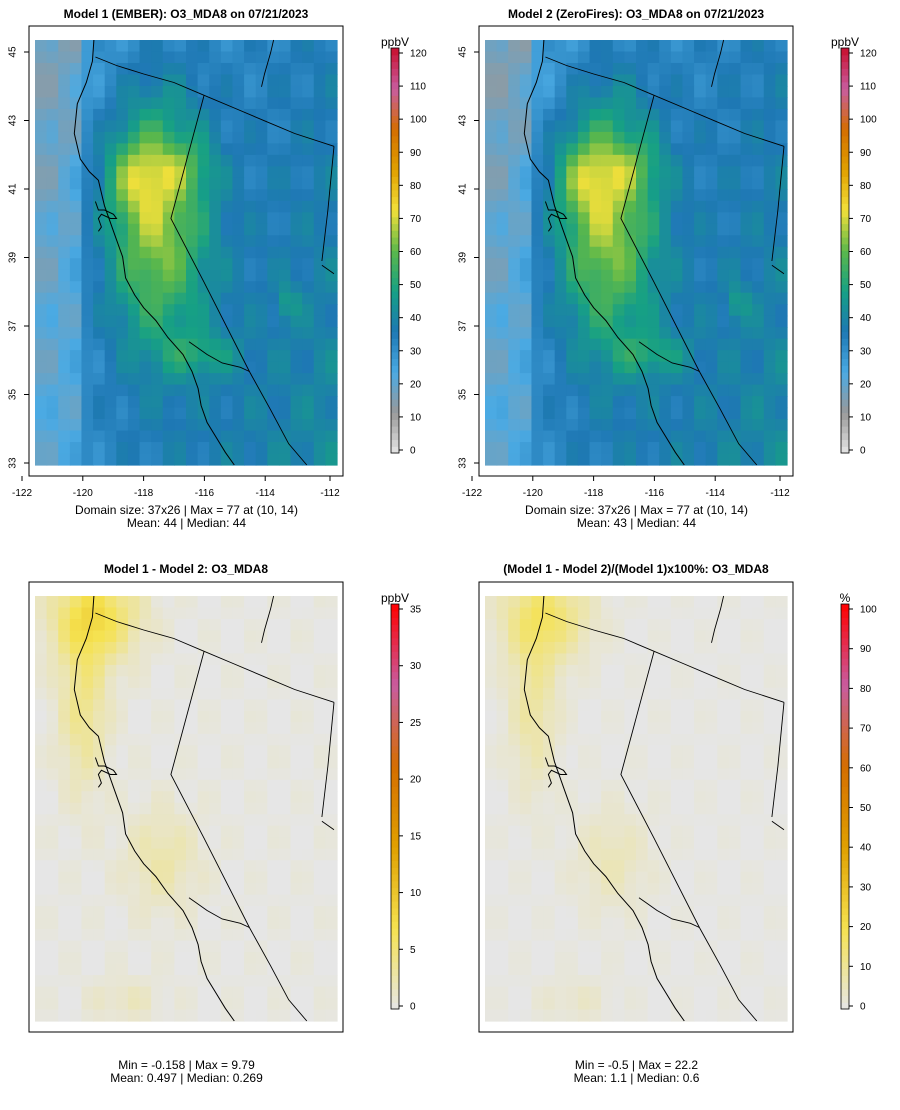 The image size is (900, 1110). I want to click on colorbar-tick-label: 100, so click(868, 610).